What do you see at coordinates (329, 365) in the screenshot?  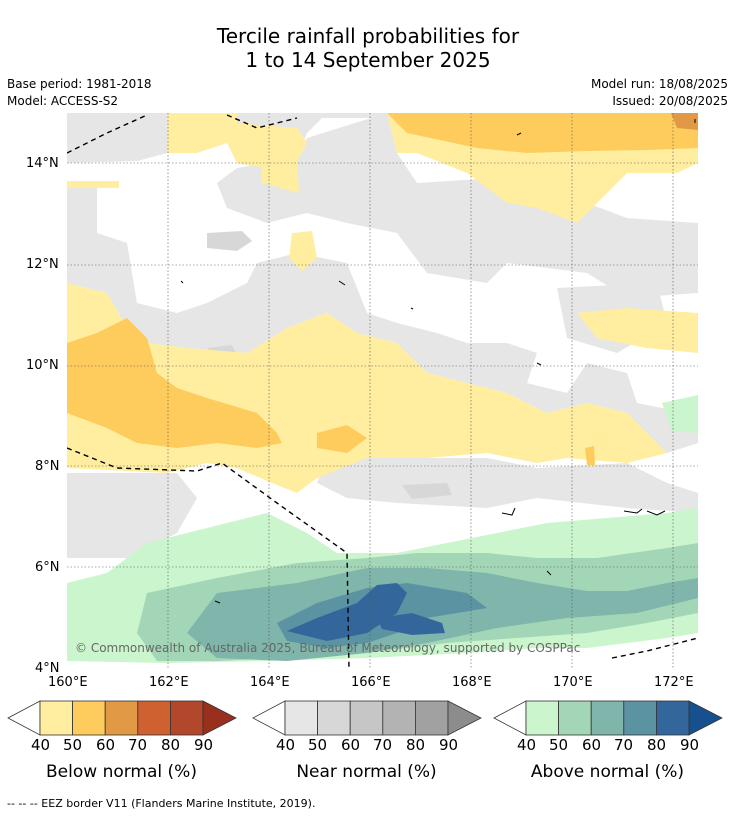 I see `near-normal-darker-patches` at bounding box center [329, 365].